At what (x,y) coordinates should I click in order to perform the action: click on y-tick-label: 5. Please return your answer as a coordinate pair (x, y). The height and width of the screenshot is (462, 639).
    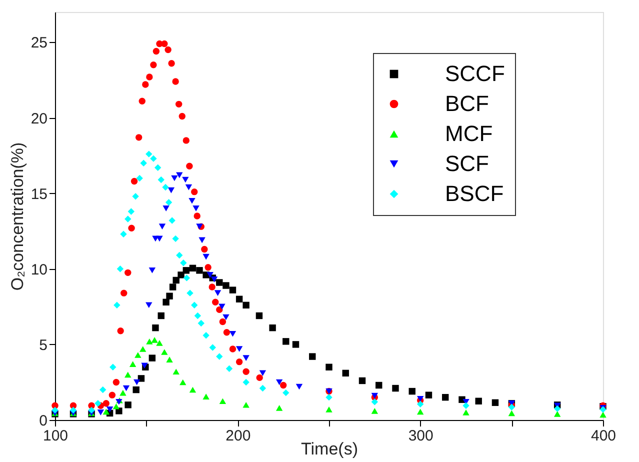
    Looking at the image, I should click on (43, 345).